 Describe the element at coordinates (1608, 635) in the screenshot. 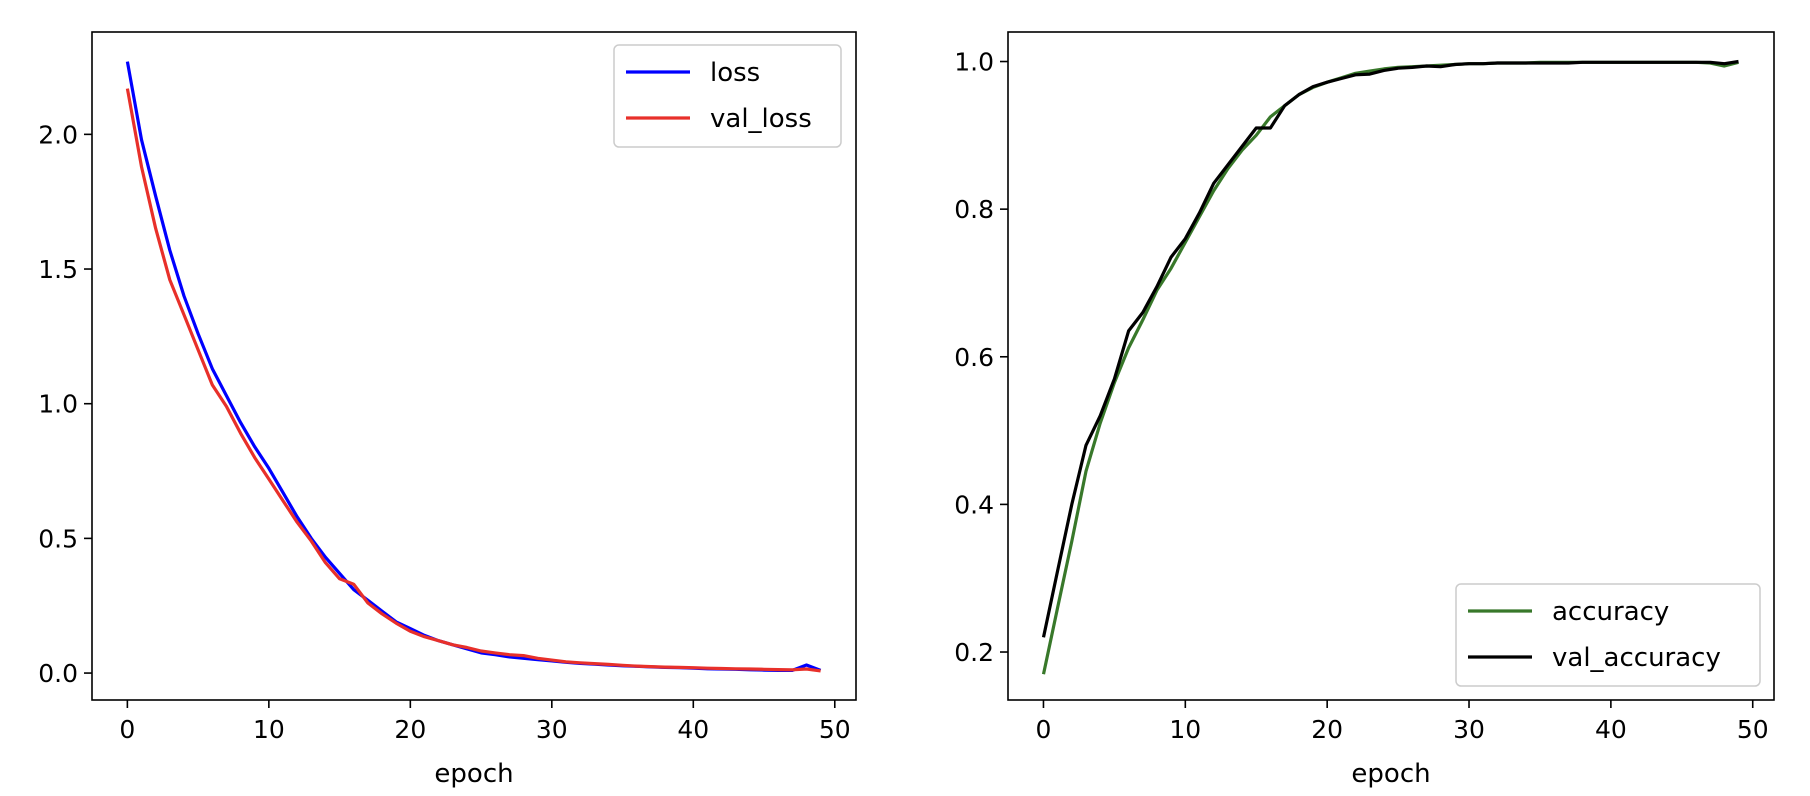

I see `legend: accuracy val_accuracy` at that location.